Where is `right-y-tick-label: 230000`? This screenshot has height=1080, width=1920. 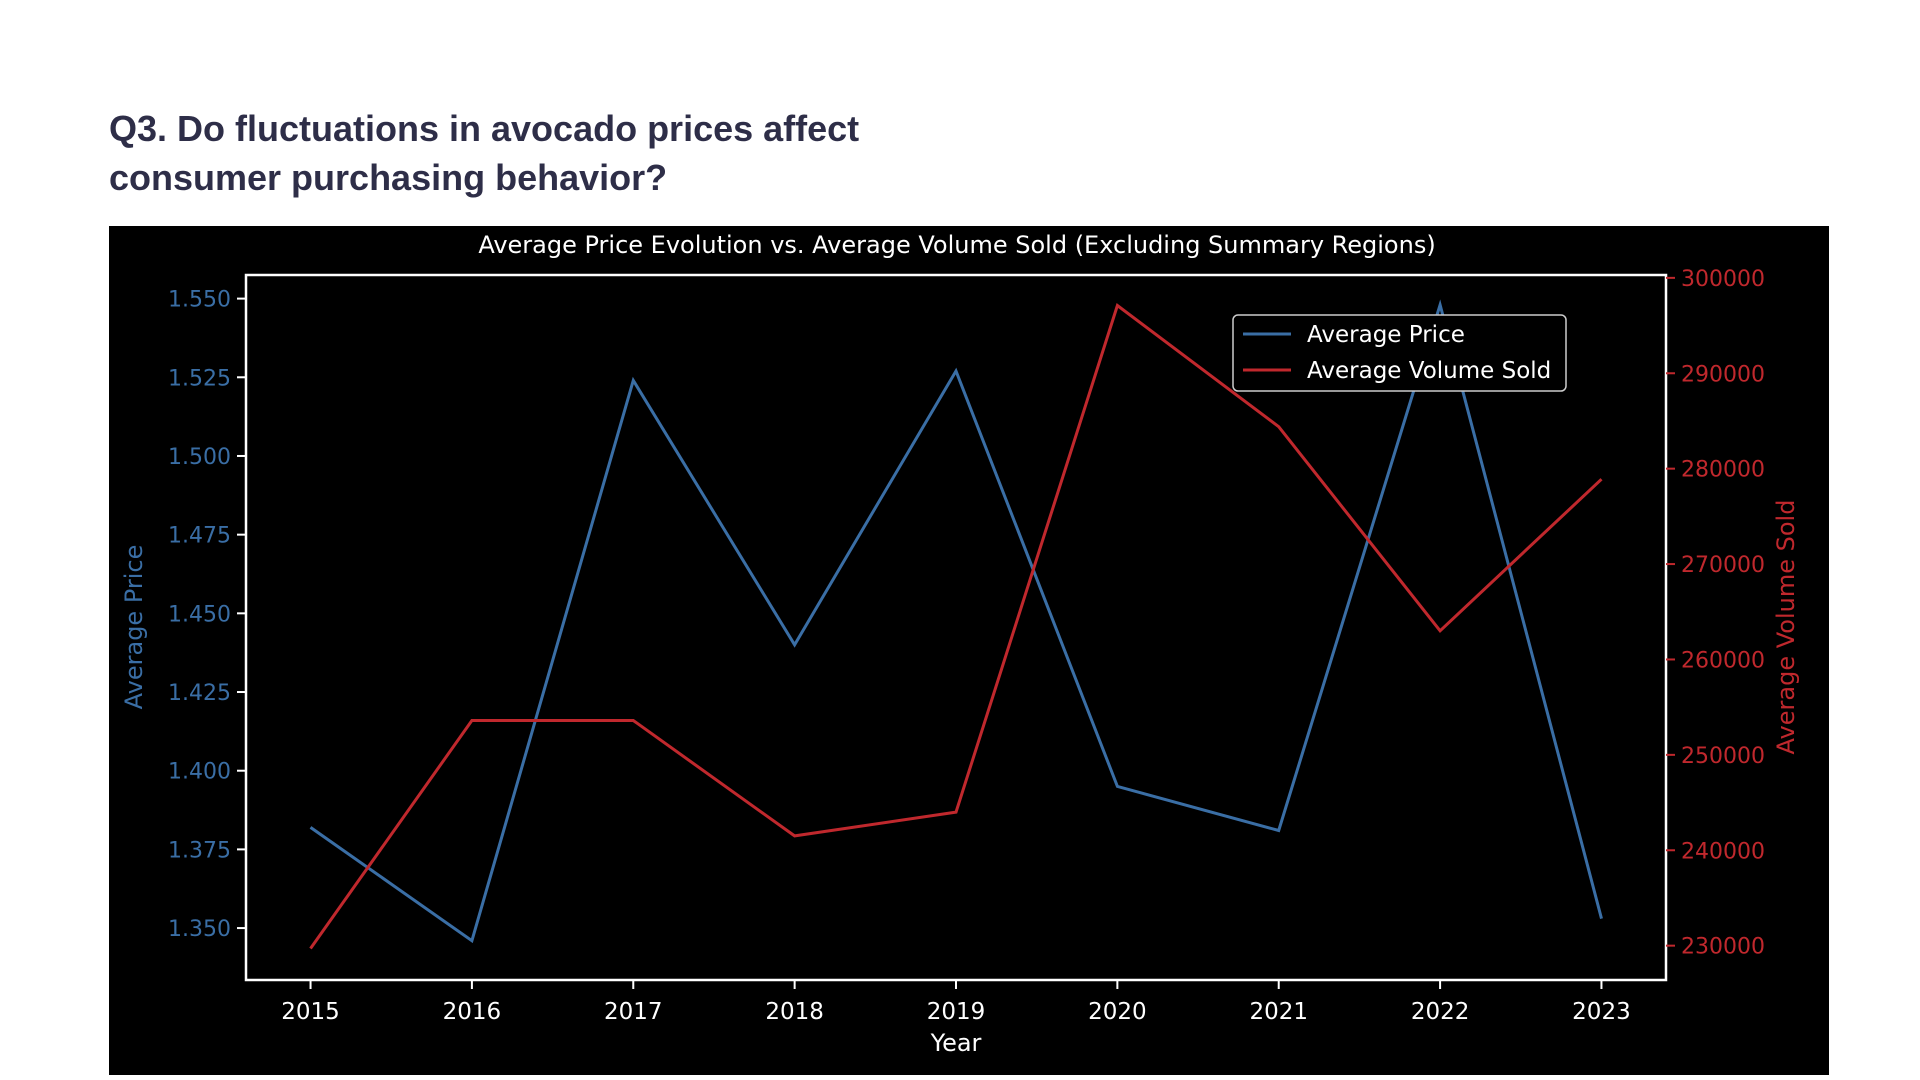
right-y-tick-label: 230000 is located at coordinates (1723, 947).